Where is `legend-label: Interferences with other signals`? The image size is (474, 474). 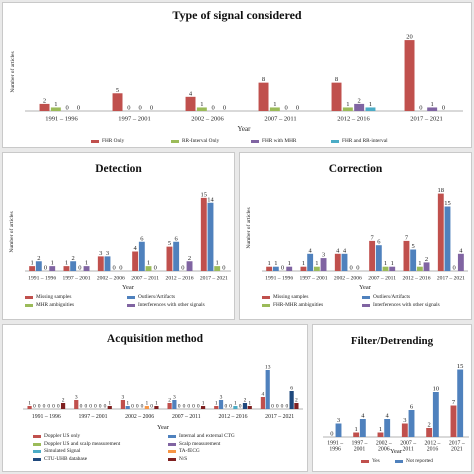
legend-label: Interferences with other signals is located at coordinates (171, 305).